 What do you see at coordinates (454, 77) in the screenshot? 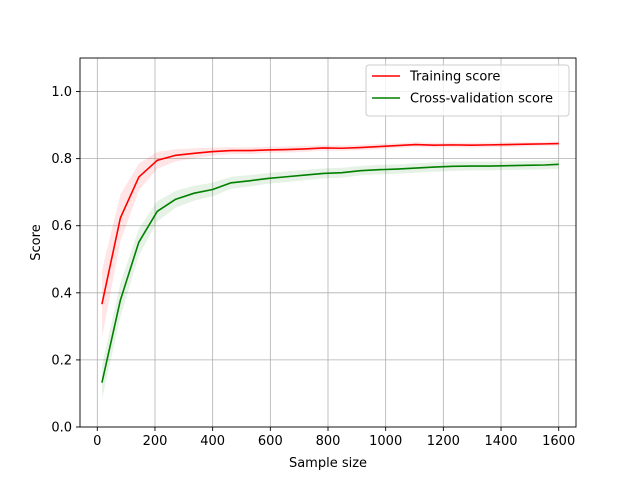
I see `legend-label-training: Training score` at bounding box center [454, 77].